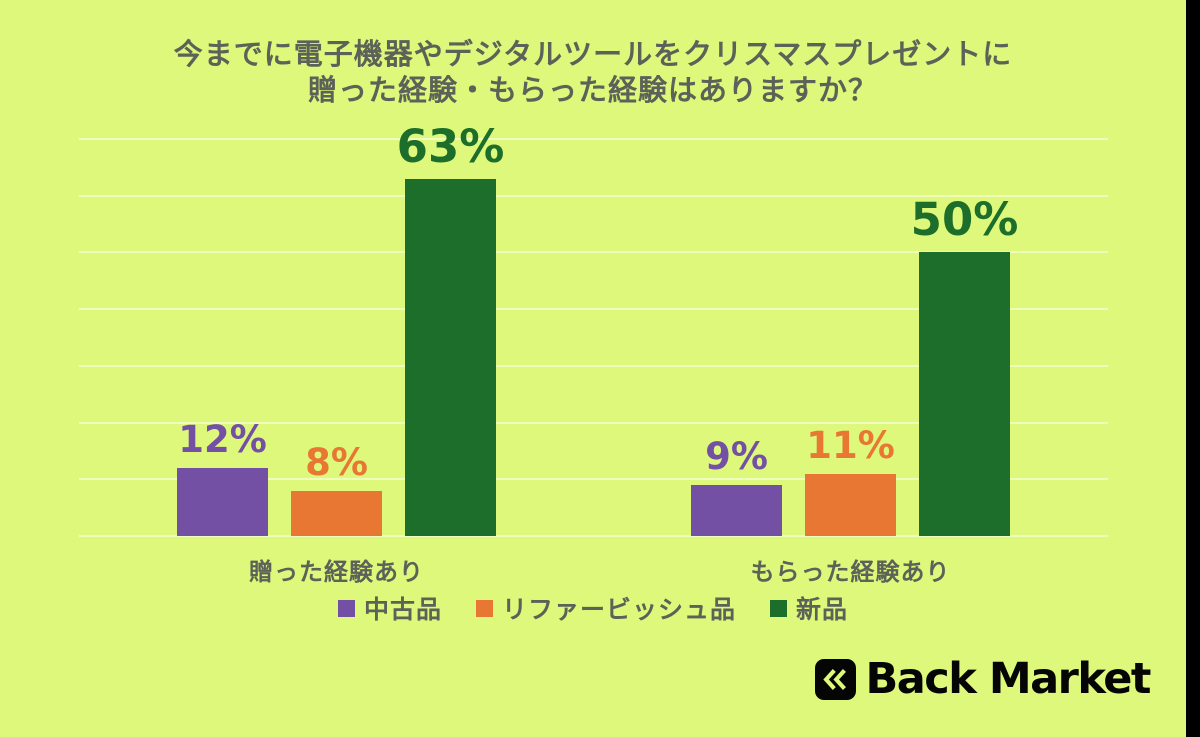 The image size is (1200, 737). I want to click on bar-リファービッシュ品-もらった経験あり, so click(850, 504).